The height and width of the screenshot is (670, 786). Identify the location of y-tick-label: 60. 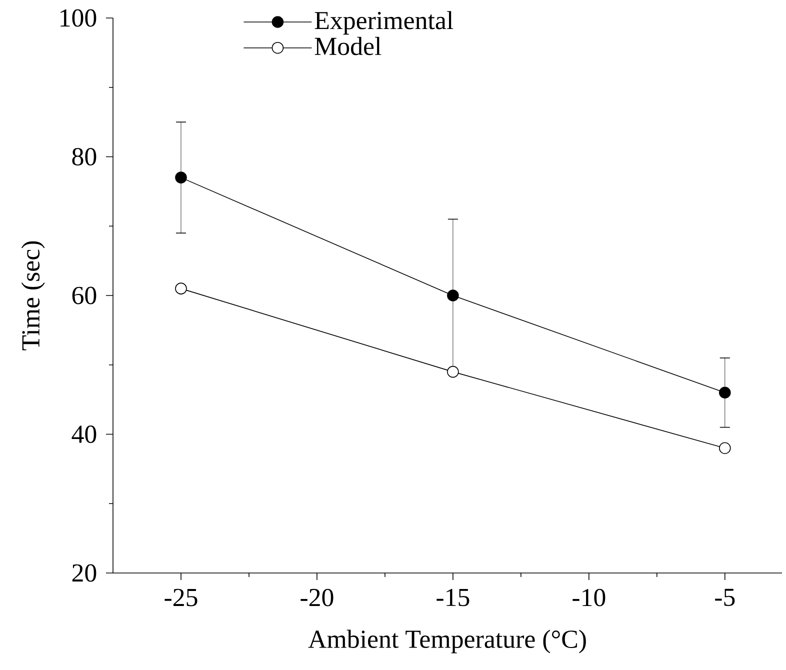
(84, 295).